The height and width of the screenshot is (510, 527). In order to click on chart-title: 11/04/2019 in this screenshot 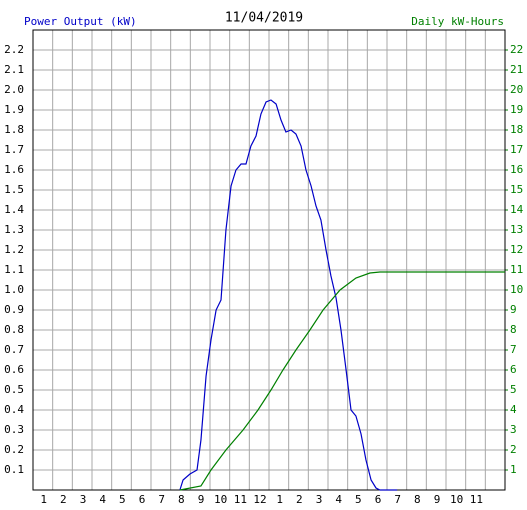, I will do `click(264, 18)`.